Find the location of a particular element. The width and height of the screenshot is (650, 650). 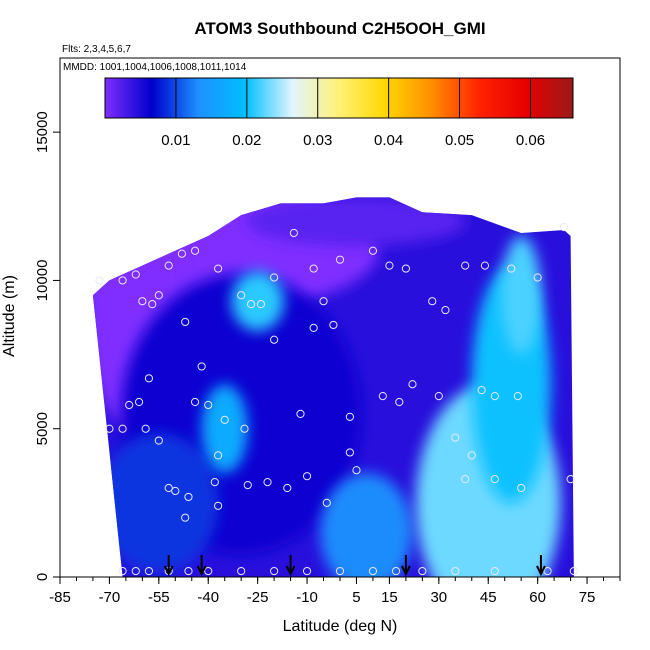

y-axis-label: Altitude (m) is located at coordinates (9, 316).